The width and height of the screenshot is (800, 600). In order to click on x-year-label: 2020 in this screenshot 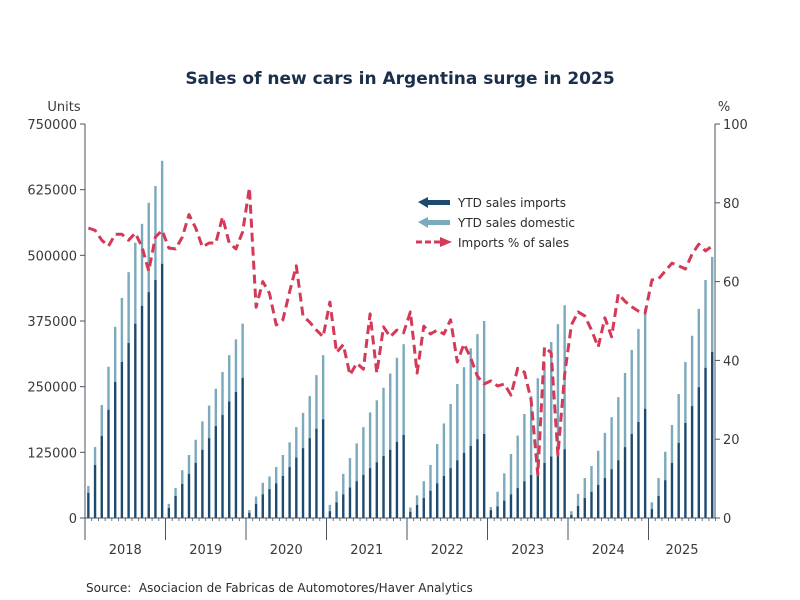, I will do `click(286, 550)`.